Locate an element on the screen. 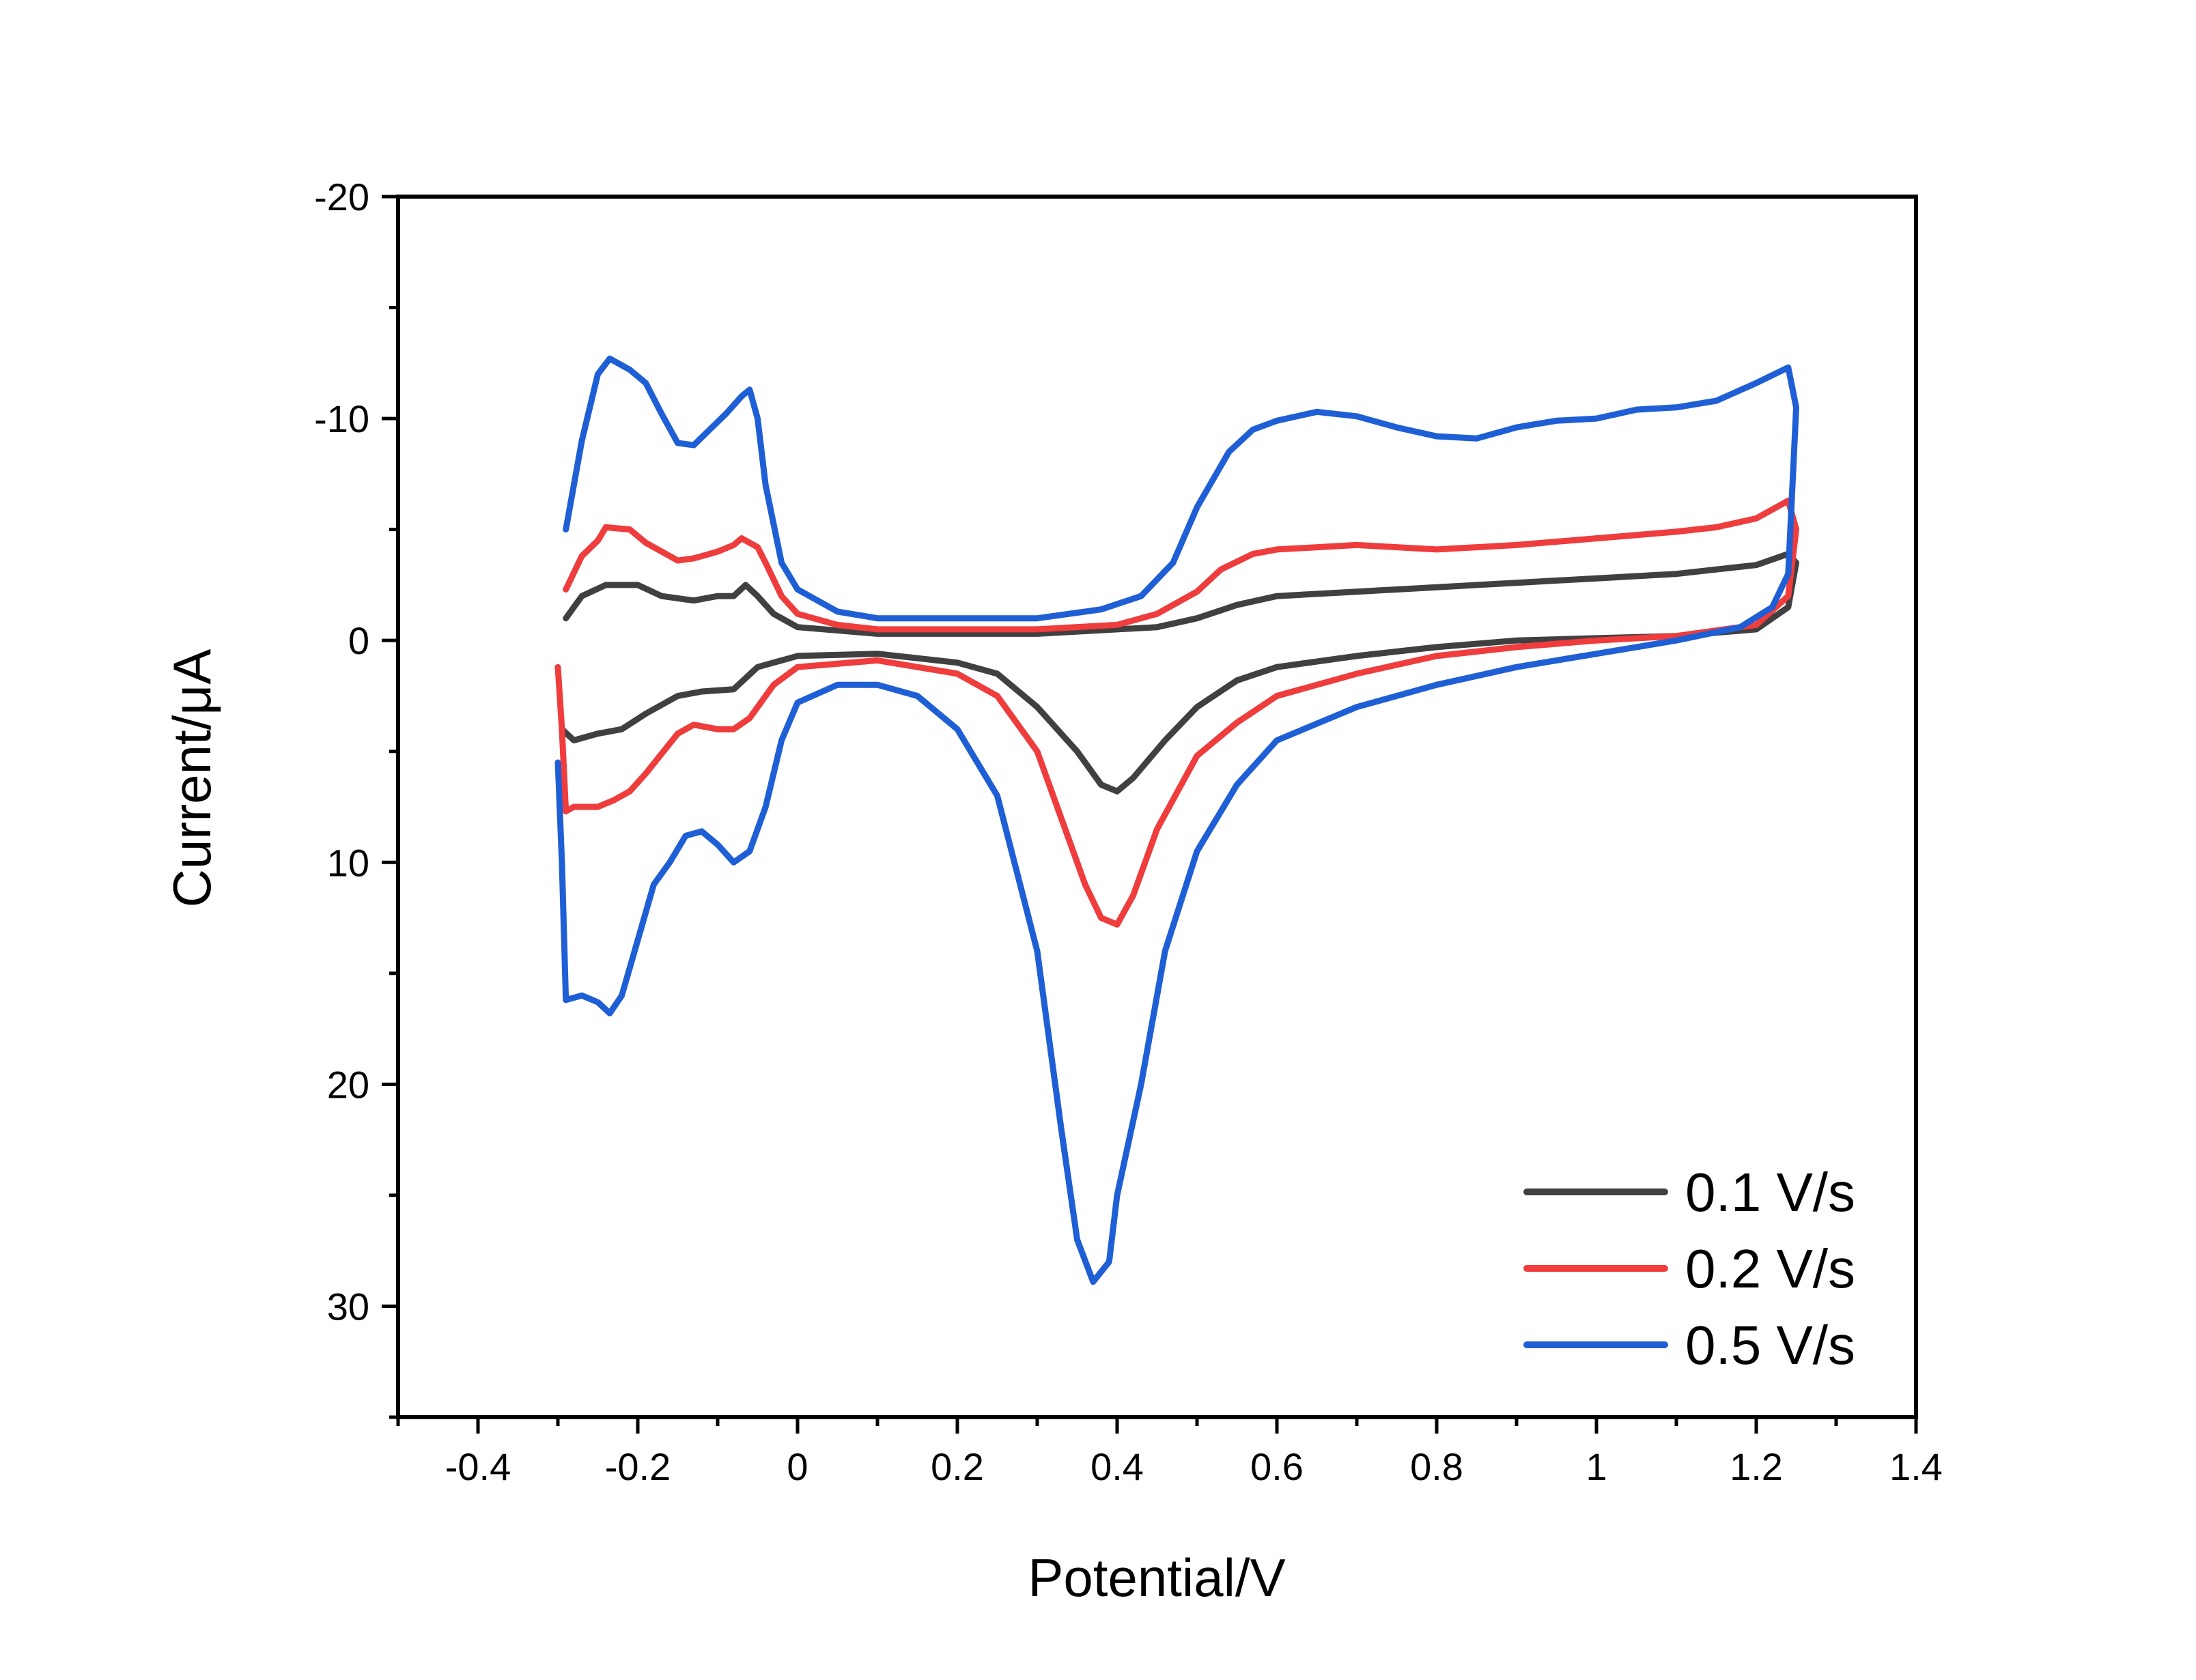 This screenshot has height=1680, width=2196. x-tick-label: 1.2 is located at coordinates (1757, 1466).